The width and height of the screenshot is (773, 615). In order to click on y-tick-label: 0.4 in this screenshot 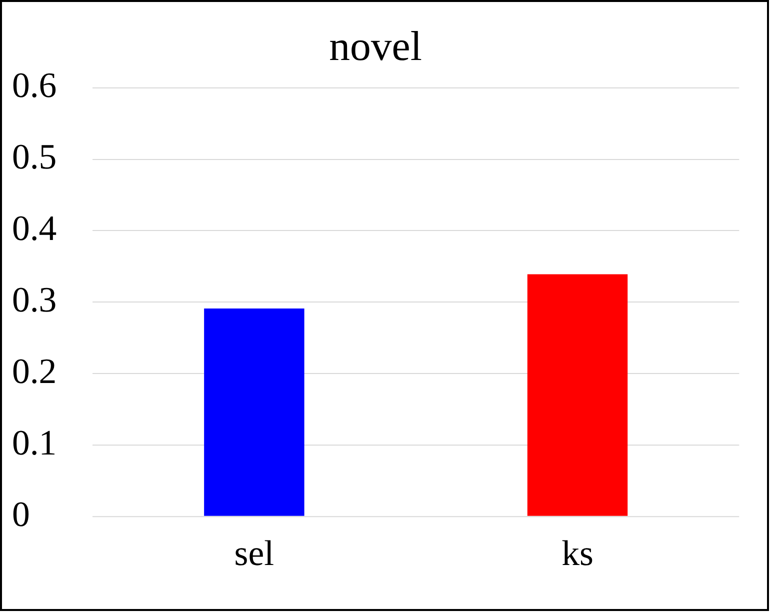, I will do `click(34, 228)`.